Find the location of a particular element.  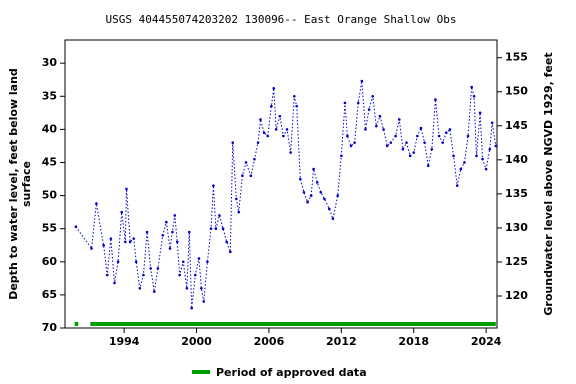

y-tick-label: 70 is located at coordinates (50, 327).